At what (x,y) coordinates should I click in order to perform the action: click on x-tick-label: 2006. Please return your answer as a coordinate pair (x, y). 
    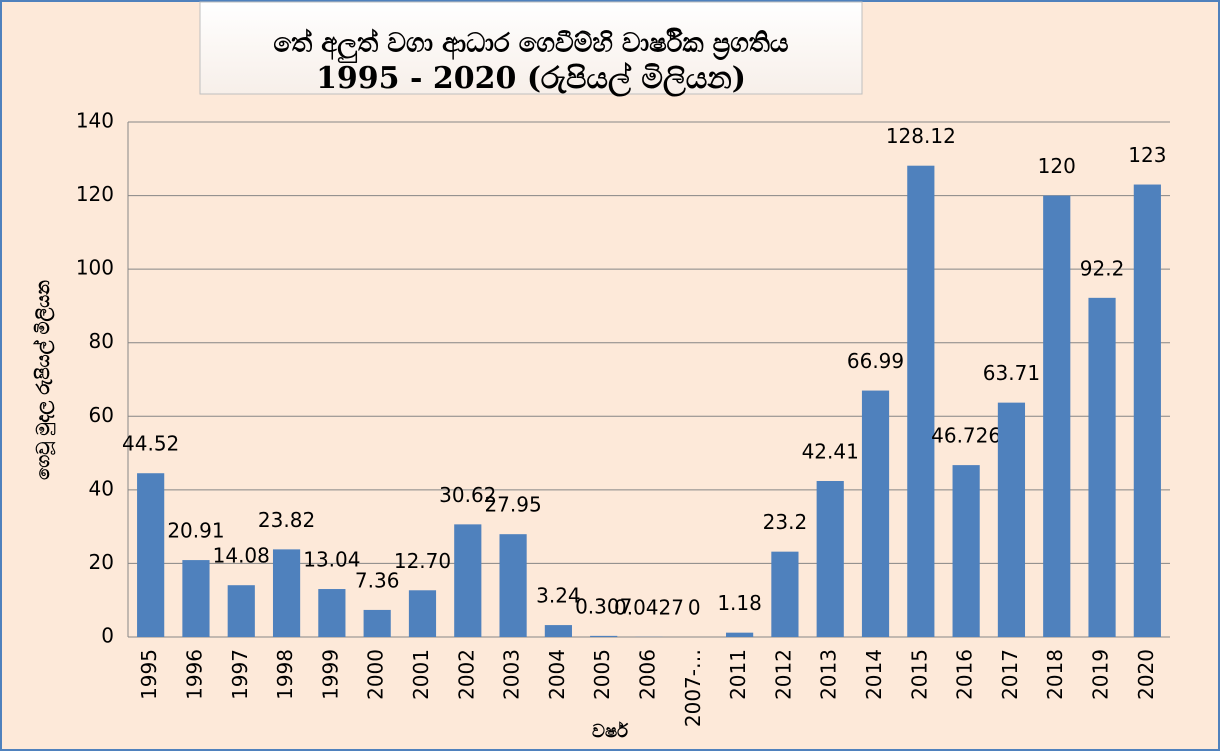
    Looking at the image, I should click on (648, 674).